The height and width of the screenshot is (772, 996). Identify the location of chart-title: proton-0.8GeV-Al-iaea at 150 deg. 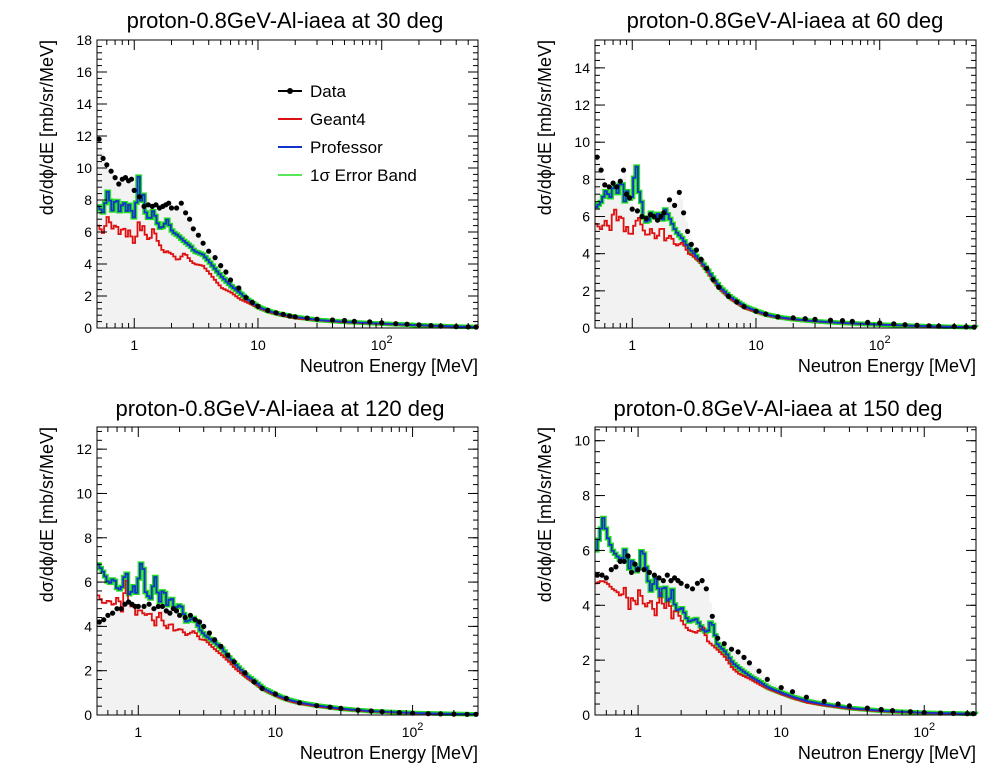
(777, 408).